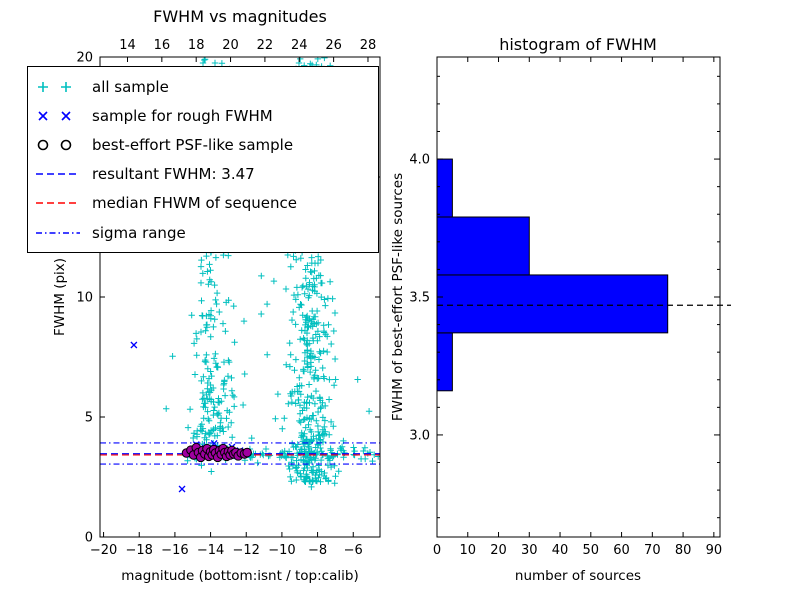 The width and height of the screenshot is (800, 604). Describe the element at coordinates (246, 550) in the screenshot. I see `tick-label: −12` at that location.